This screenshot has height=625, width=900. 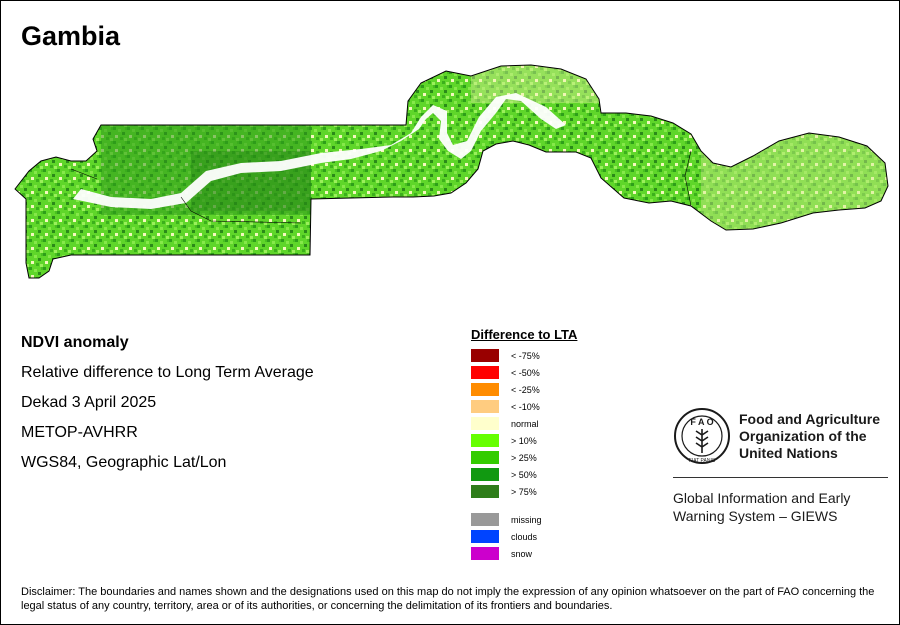 I want to click on legend-label: < -10%, so click(x=525, y=406).